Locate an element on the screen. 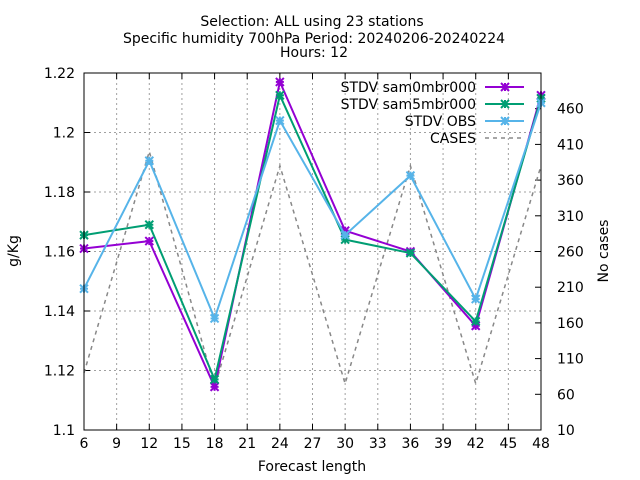 This screenshot has width=640, height=480. x-tick-label: 48 is located at coordinates (541, 444).